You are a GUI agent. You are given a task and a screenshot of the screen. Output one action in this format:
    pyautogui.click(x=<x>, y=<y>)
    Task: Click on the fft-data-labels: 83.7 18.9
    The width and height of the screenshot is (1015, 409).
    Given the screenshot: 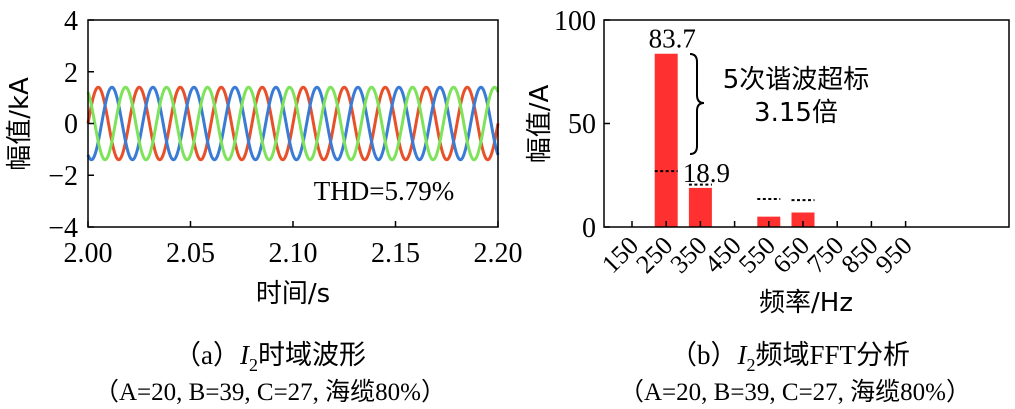 What is the action you would take?
    pyautogui.click(x=689, y=106)
    